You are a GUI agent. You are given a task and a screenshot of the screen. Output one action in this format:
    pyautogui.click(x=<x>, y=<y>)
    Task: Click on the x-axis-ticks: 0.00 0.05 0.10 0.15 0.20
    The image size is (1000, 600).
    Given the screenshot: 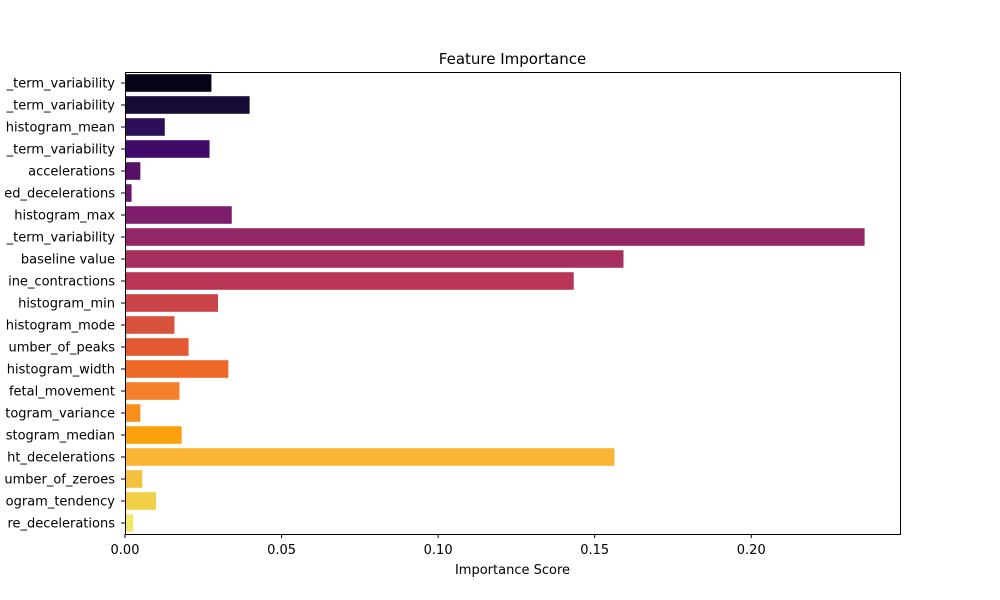 What is the action you would take?
    pyautogui.click(x=438, y=546)
    